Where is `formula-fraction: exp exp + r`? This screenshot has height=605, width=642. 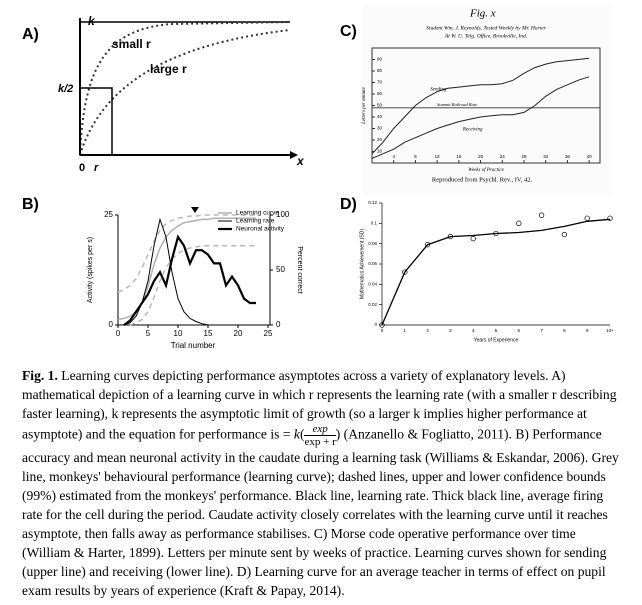 formula-fraction: exp exp + r is located at coordinates (320, 435).